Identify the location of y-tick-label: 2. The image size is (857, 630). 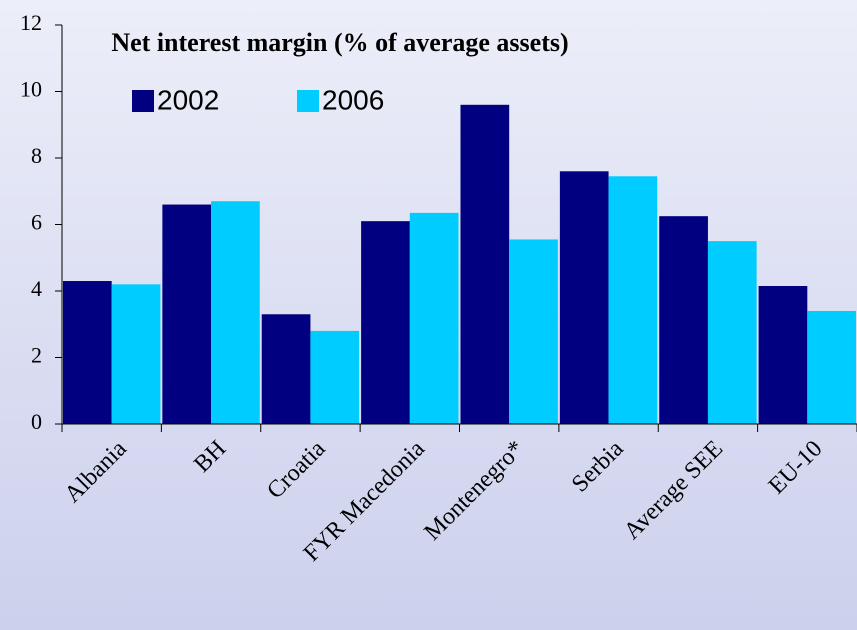
(36, 355).